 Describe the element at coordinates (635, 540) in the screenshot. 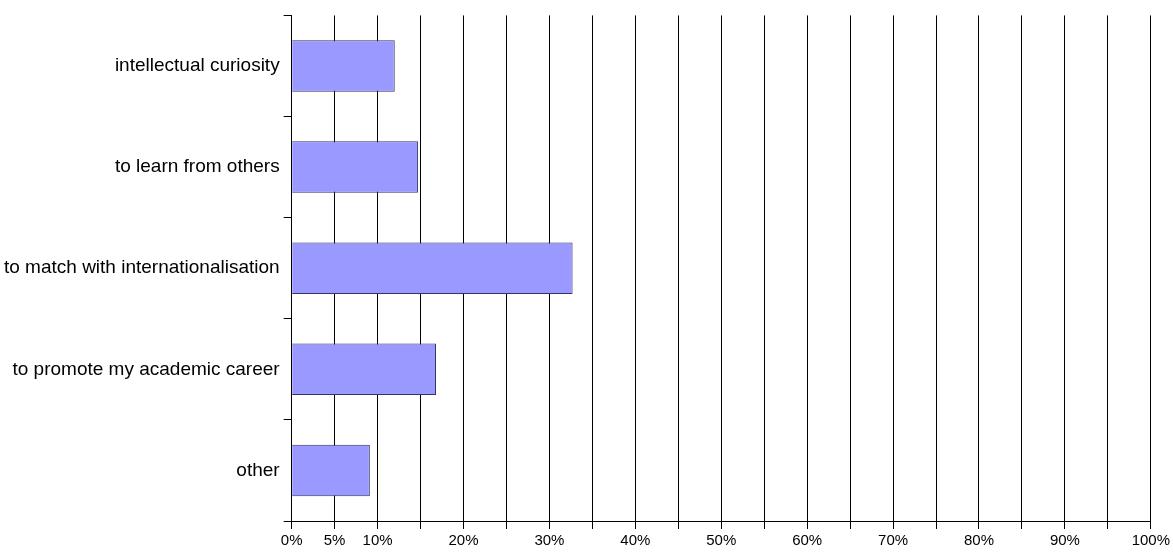

I see `x-tick-label: 40%` at that location.